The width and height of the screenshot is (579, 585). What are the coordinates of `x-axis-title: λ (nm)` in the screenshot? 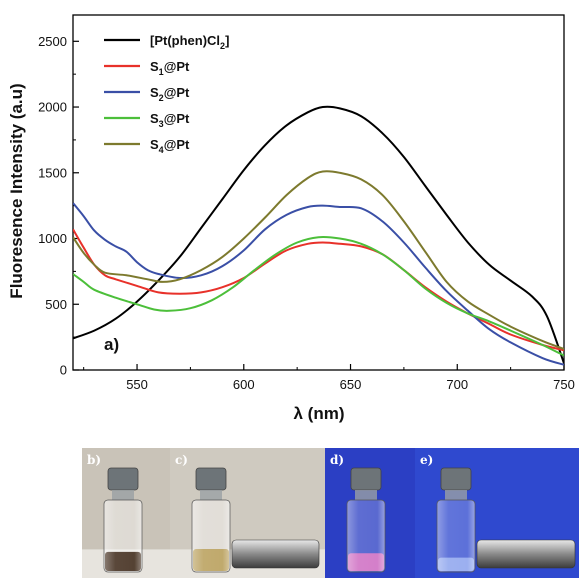 It's located at (319, 413).